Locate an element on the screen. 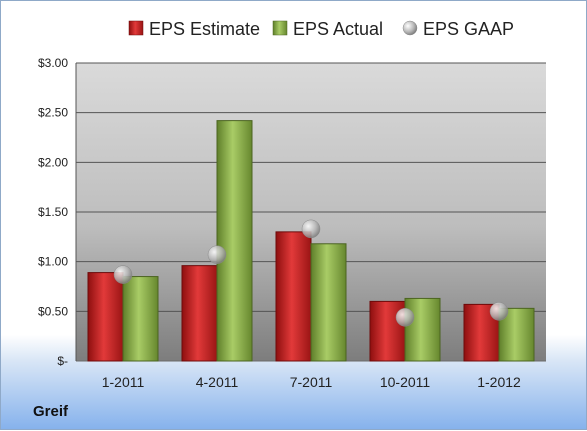  y-tick-label: $2.00 is located at coordinates (53, 162).